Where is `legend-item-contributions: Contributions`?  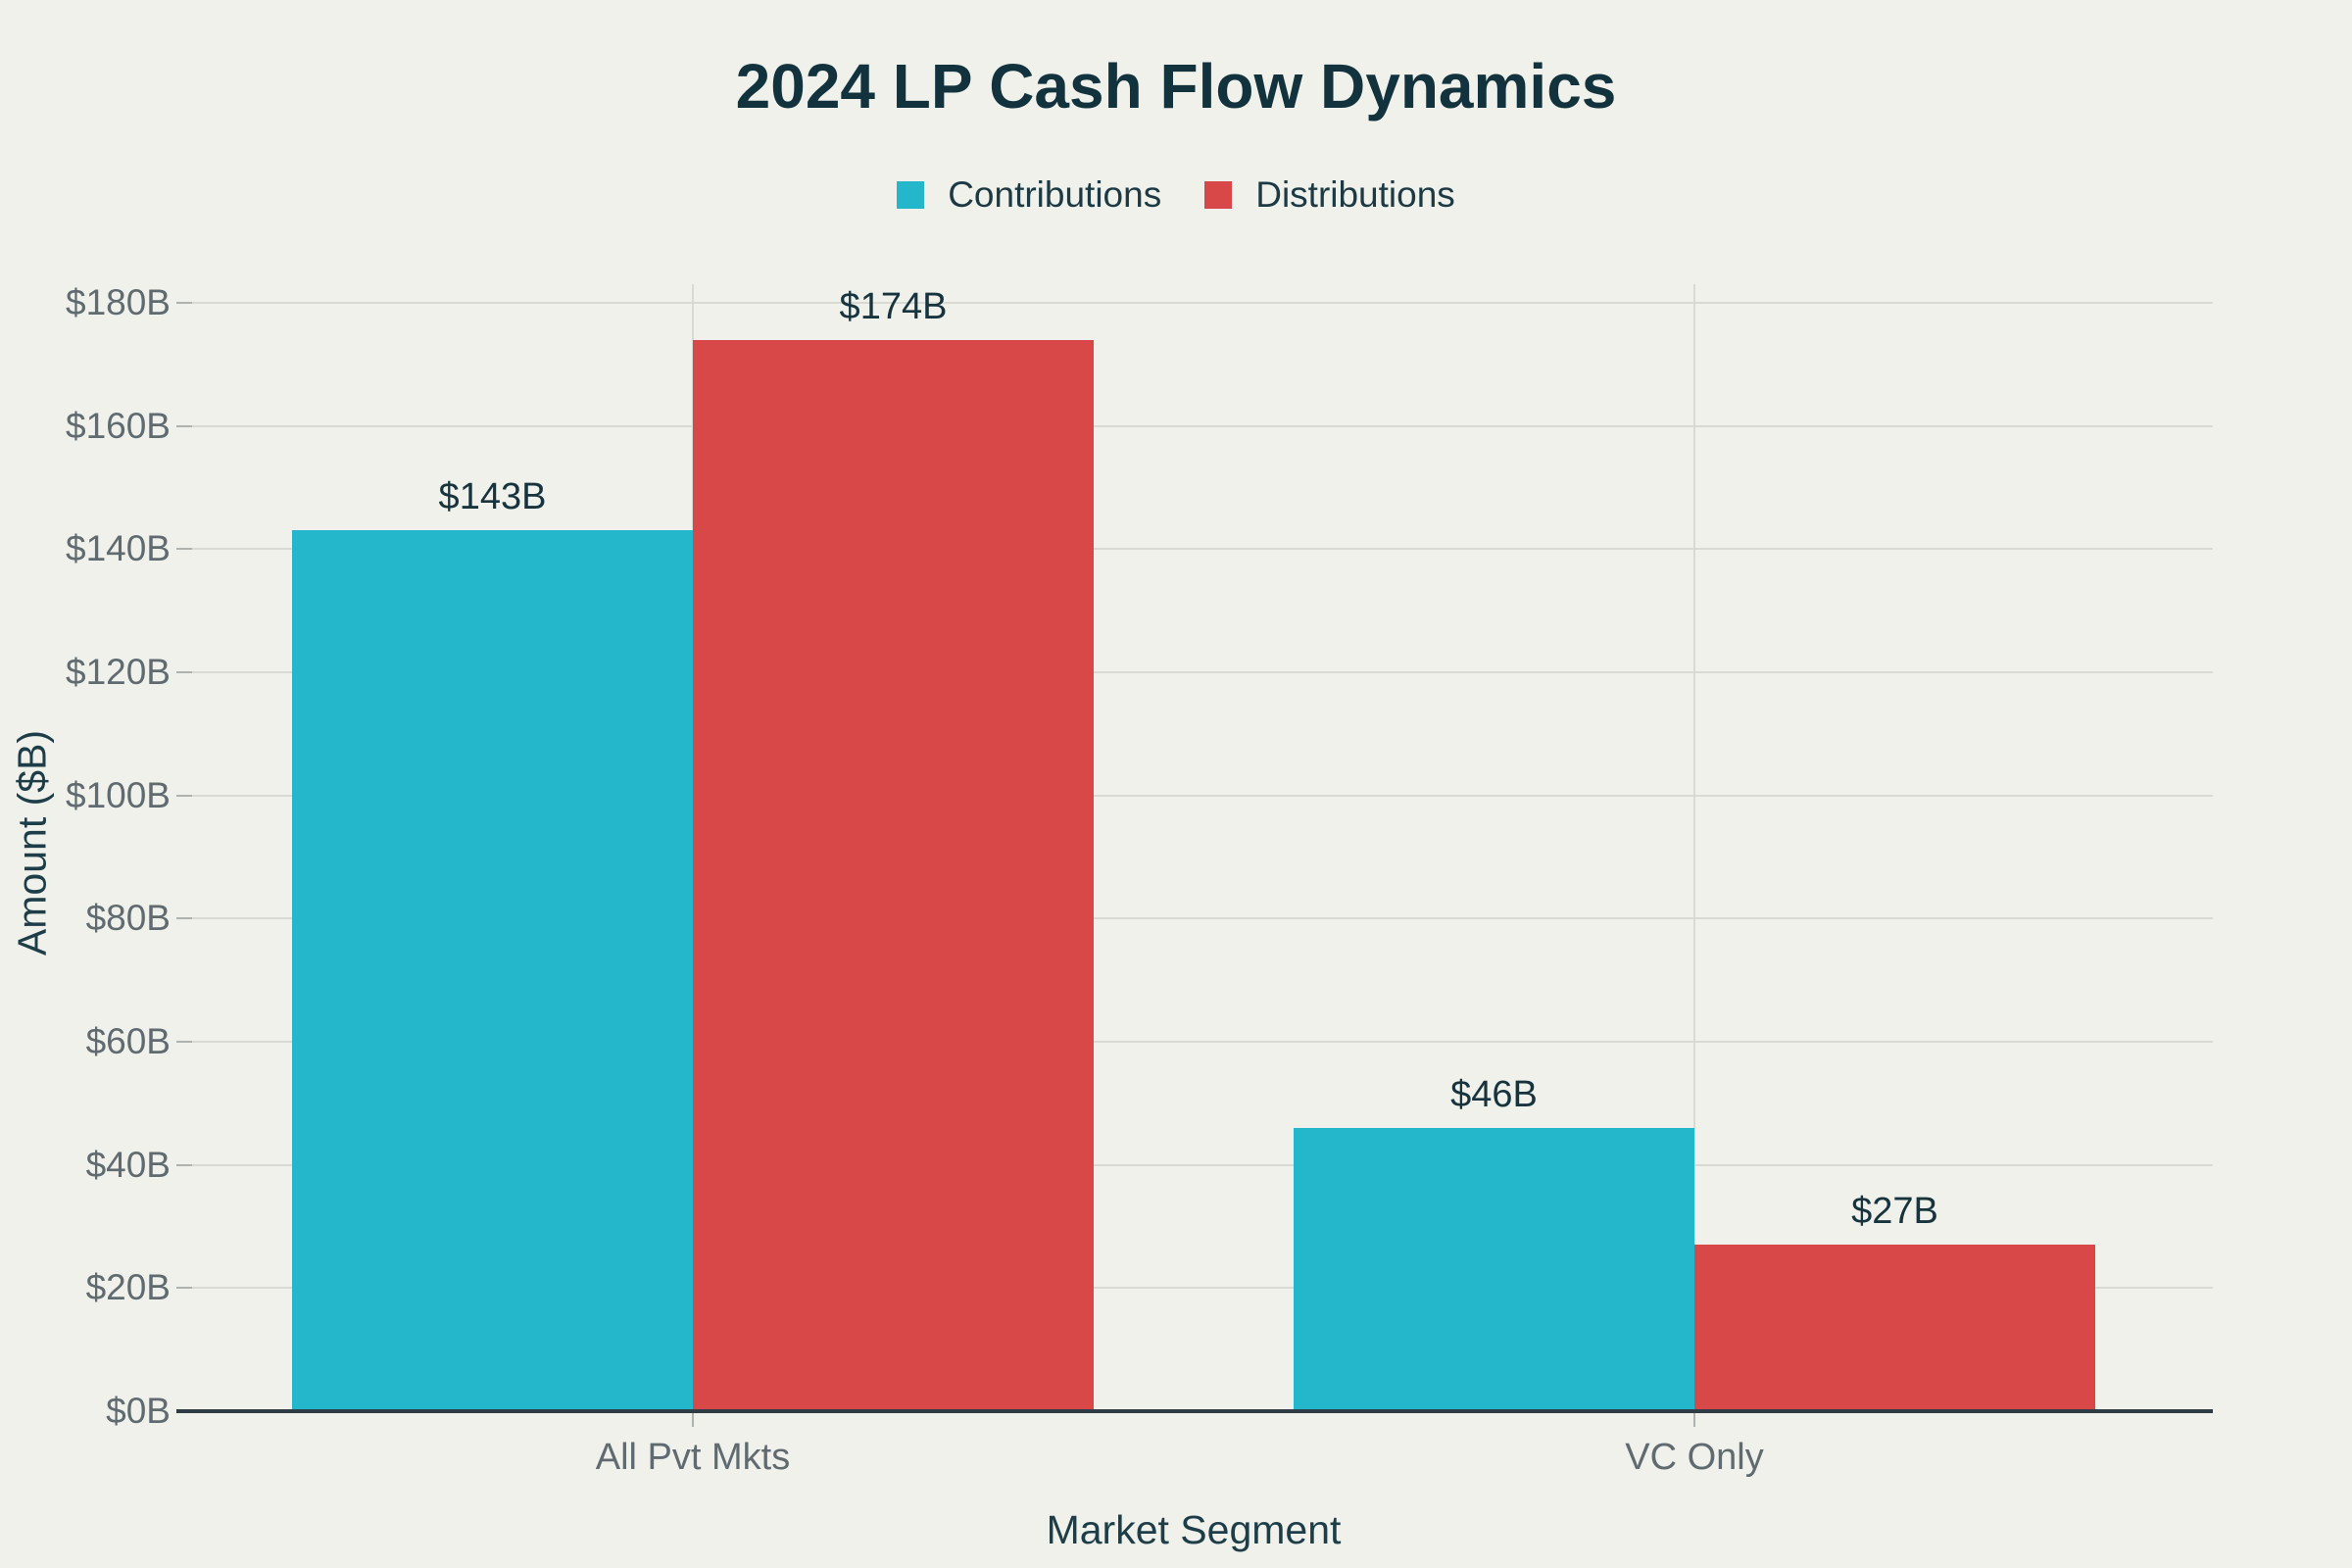
legend-item-contributions: Contributions is located at coordinates (1029, 195).